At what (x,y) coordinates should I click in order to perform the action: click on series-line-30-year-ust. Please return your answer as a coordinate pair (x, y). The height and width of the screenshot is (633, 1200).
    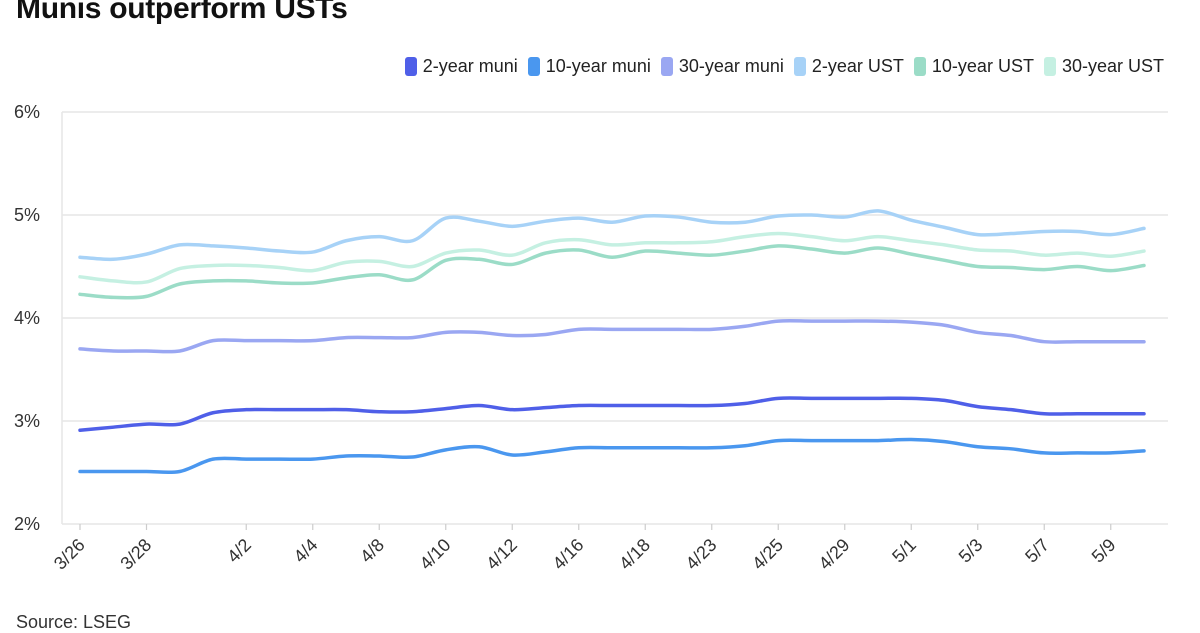
    Looking at the image, I should click on (612, 258).